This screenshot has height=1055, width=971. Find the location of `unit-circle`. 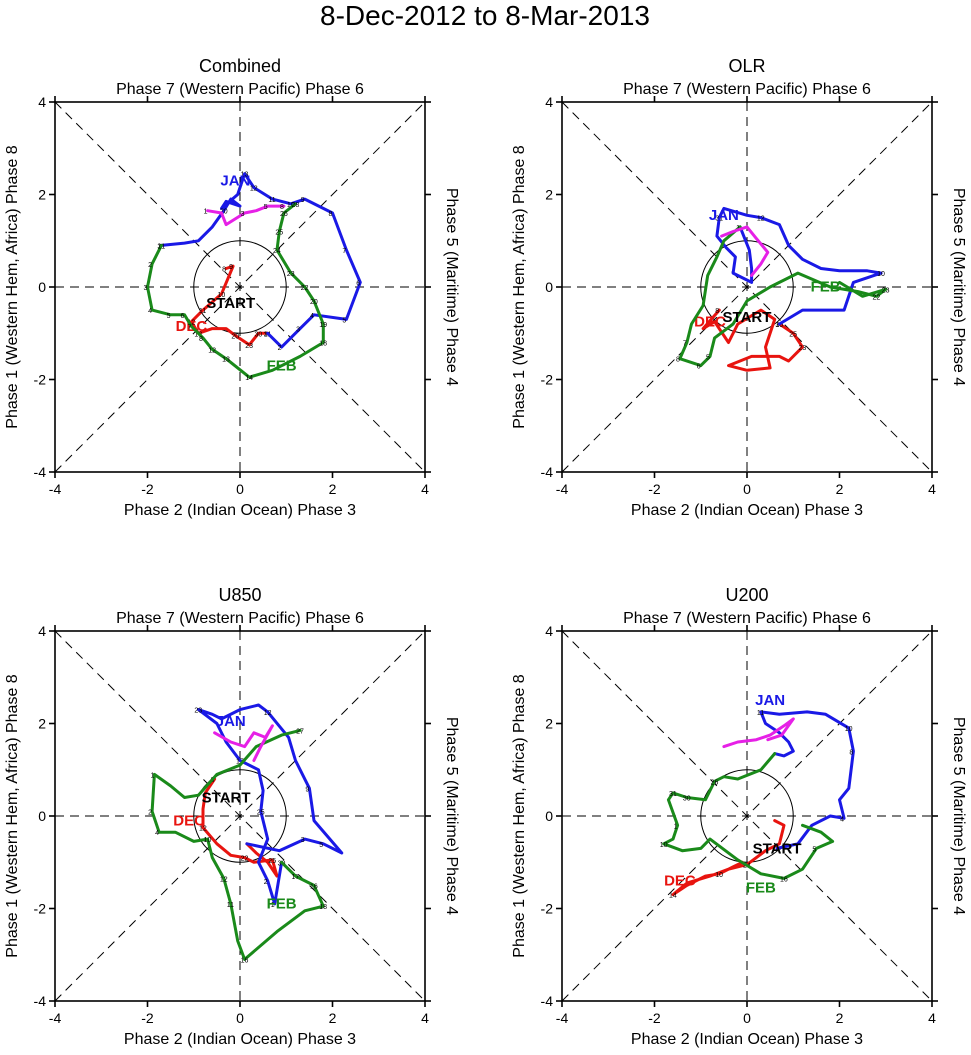

unit-circle is located at coordinates (747, 816).